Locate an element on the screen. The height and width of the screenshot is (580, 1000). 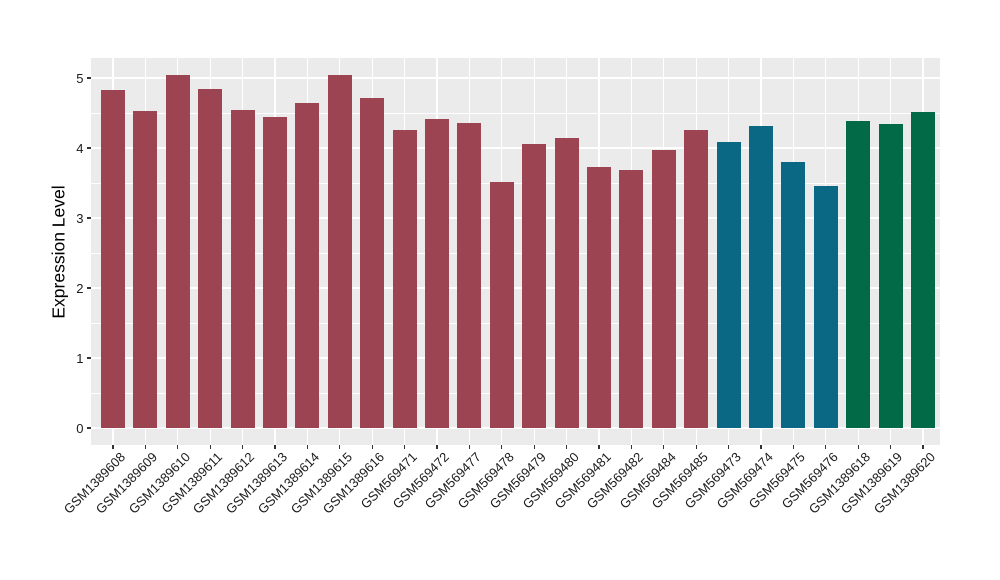
x-tick-label: GSM569476 is located at coordinates (809, 480).